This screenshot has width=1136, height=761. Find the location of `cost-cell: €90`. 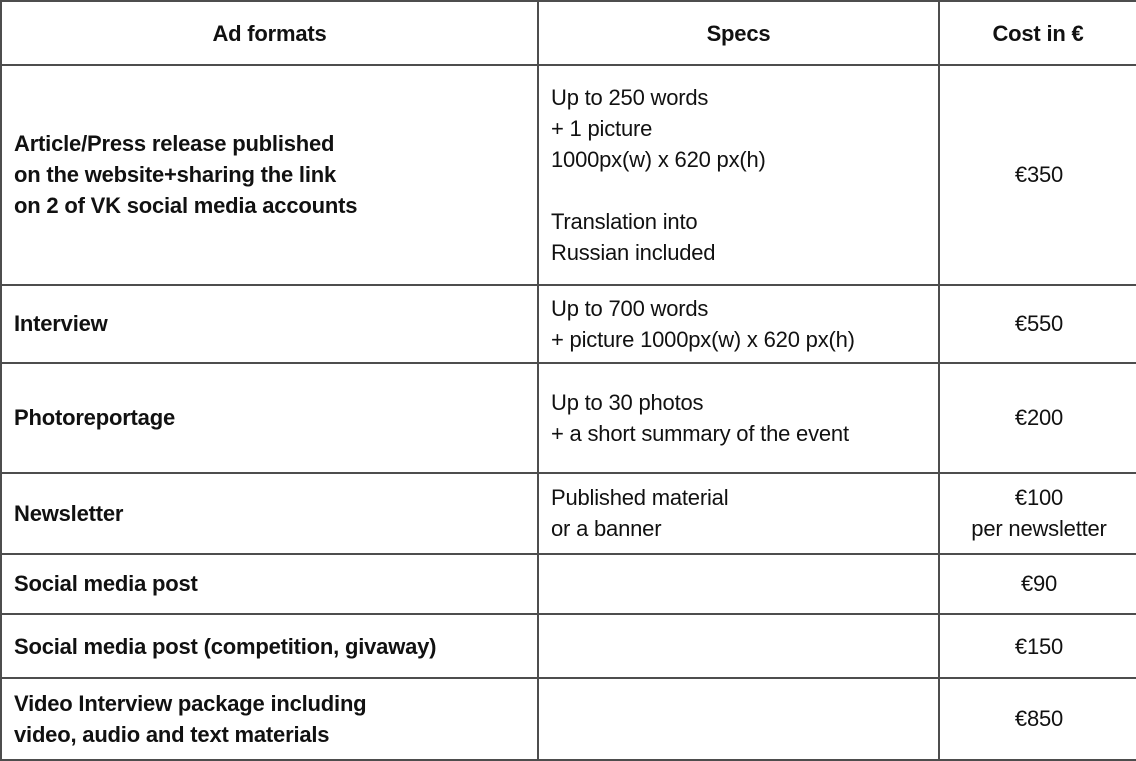

cost-cell: €90 is located at coordinates (1037, 584).